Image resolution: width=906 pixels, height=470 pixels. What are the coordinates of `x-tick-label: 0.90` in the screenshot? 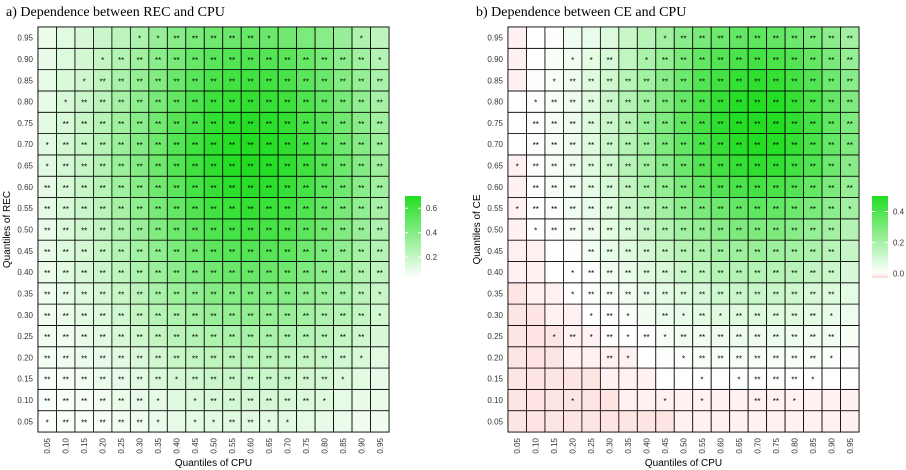 It's located at (361, 445).